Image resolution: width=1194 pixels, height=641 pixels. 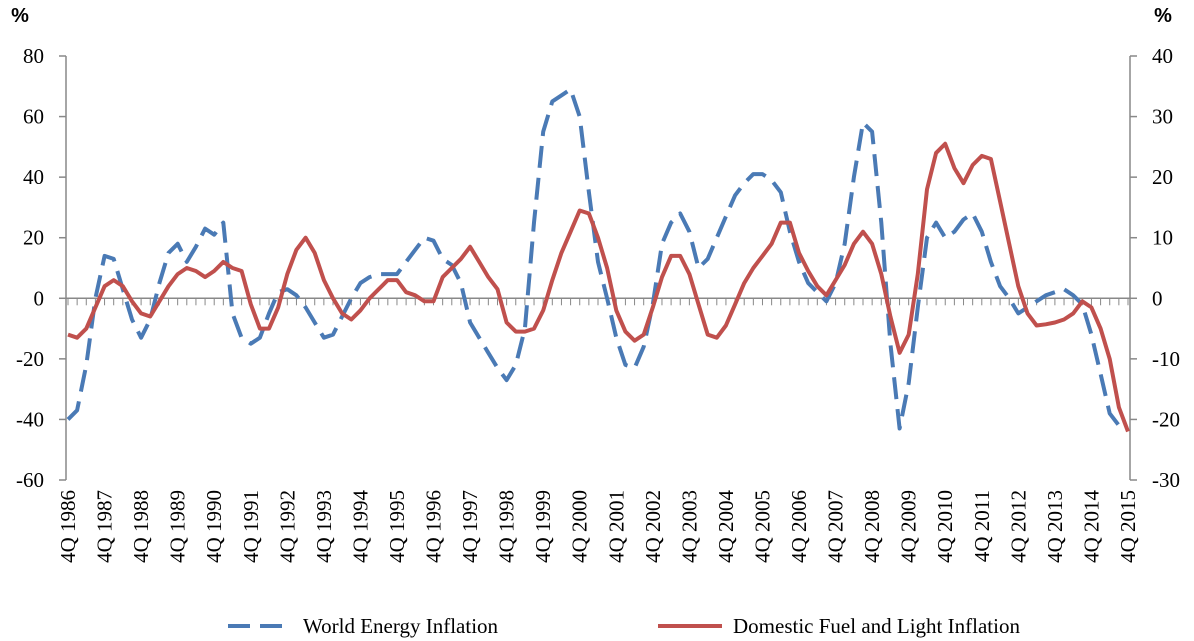 What do you see at coordinates (470, 526) in the screenshot?
I see `x-tick-label: 4Q 1997` at bounding box center [470, 526].